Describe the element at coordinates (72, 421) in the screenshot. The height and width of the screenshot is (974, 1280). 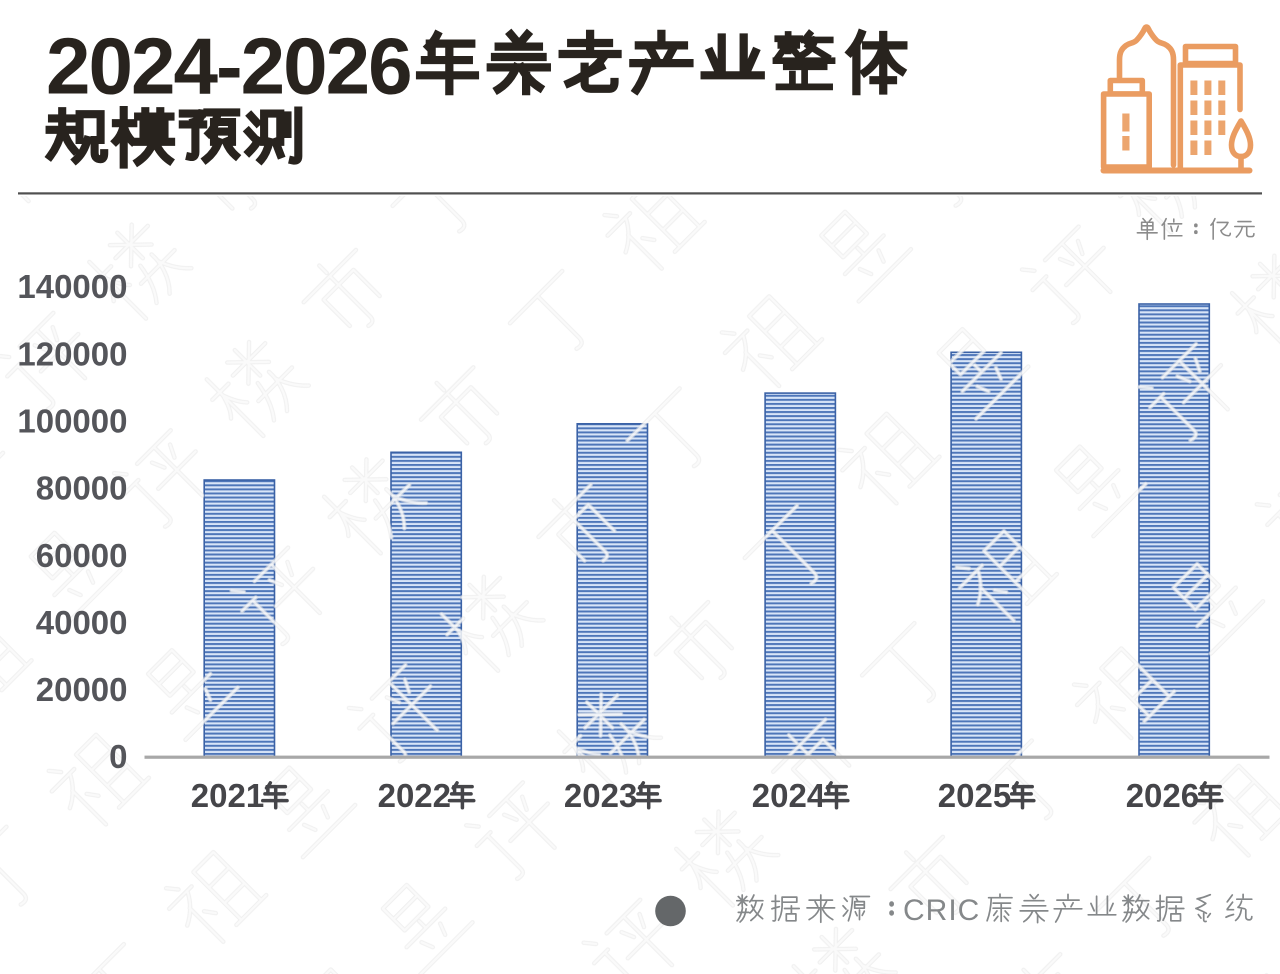
I see `svg-text: 100000` at that location.